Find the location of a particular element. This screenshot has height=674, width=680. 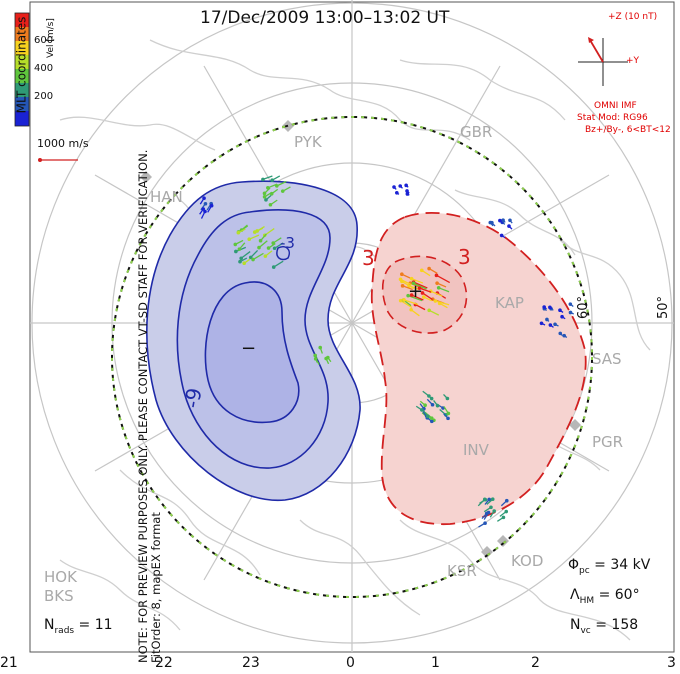

contour-label-pos3-right: 3 is located at coordinates (464, 257).